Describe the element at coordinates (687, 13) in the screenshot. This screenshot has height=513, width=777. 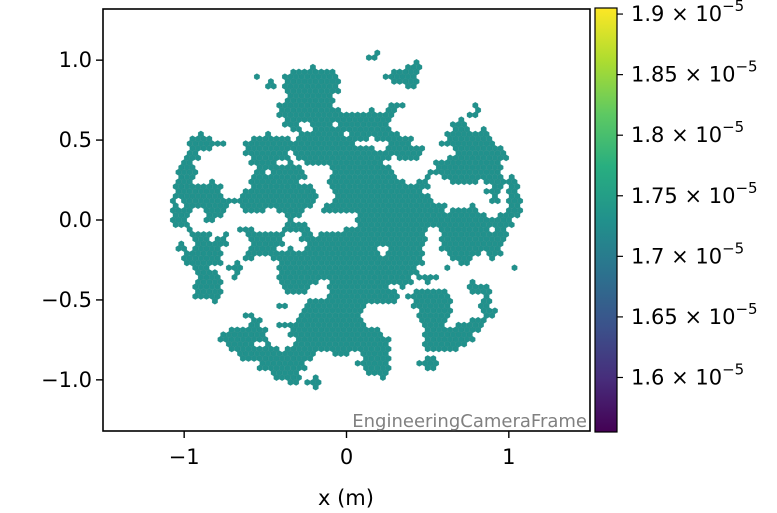
I see `colorbar-tick-label: 1.9 × 10⁻⁵` at that location.